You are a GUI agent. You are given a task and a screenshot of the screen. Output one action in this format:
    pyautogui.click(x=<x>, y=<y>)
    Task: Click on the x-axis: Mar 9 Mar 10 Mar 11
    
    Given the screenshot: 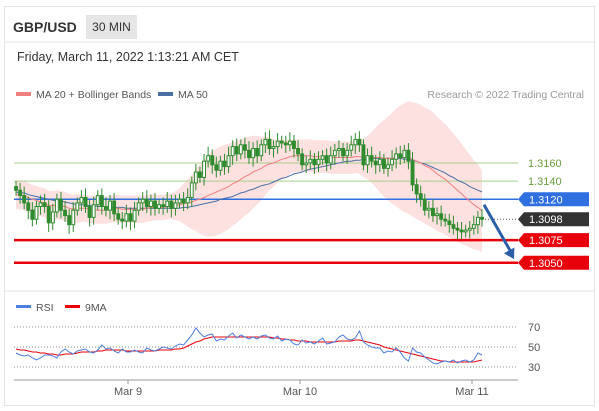 What is the action you would take?
    pyautogui.click(x=301, y=389)
    